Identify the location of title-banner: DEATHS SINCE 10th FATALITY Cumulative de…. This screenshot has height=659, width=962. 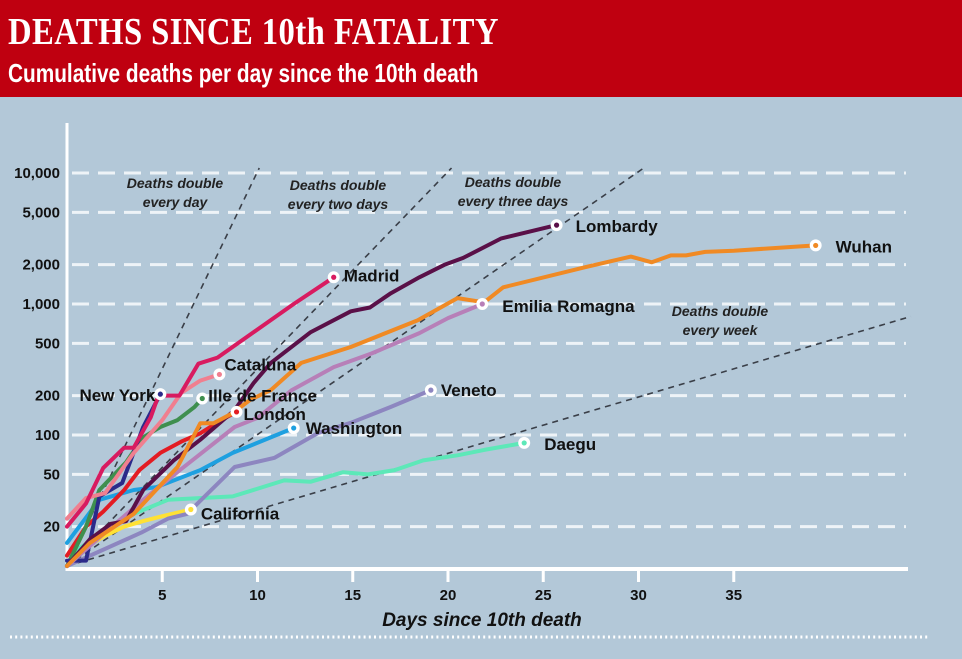
(481, 48).